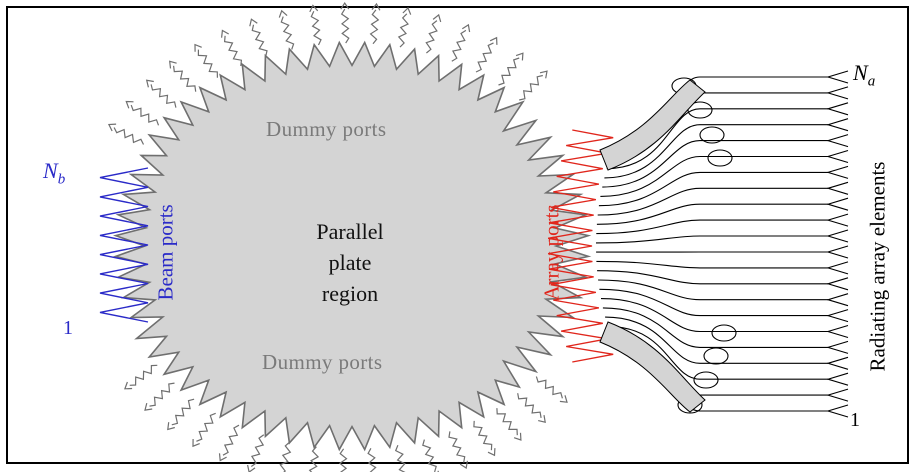 The width and height of the screenshot is (917, 472). I want to click on beam-ports, so click(124, 245).